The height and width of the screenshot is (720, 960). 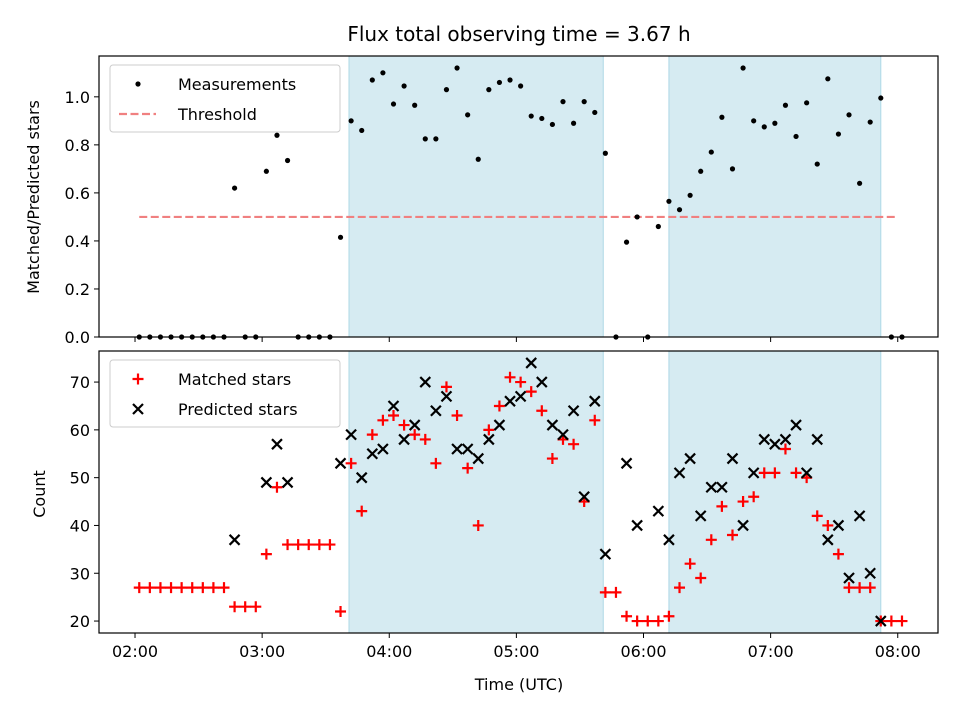 What do you see at coordinates (77, 193) in the screenshot?
I see `y-tick-label: 0.6` at bounding box center [77, 193].